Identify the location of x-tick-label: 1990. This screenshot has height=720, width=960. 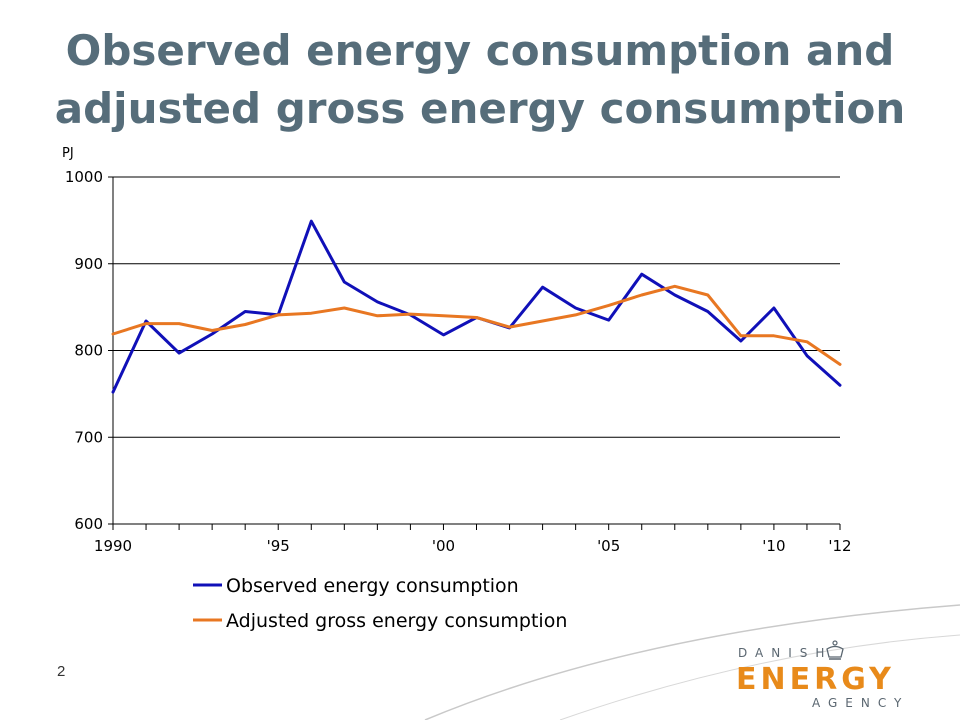
(113, 546).